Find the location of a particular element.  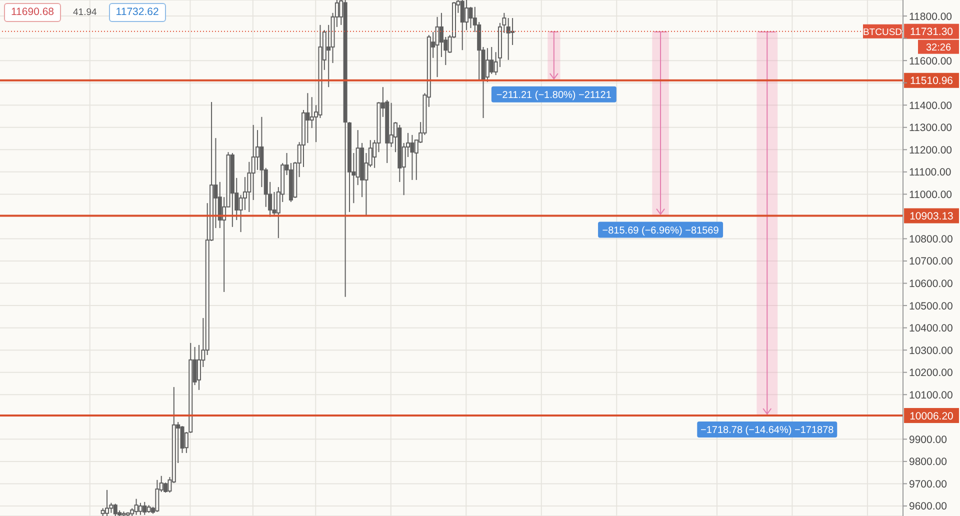

y-tick-label: 10600.00 is located at coordinates (931, 284).